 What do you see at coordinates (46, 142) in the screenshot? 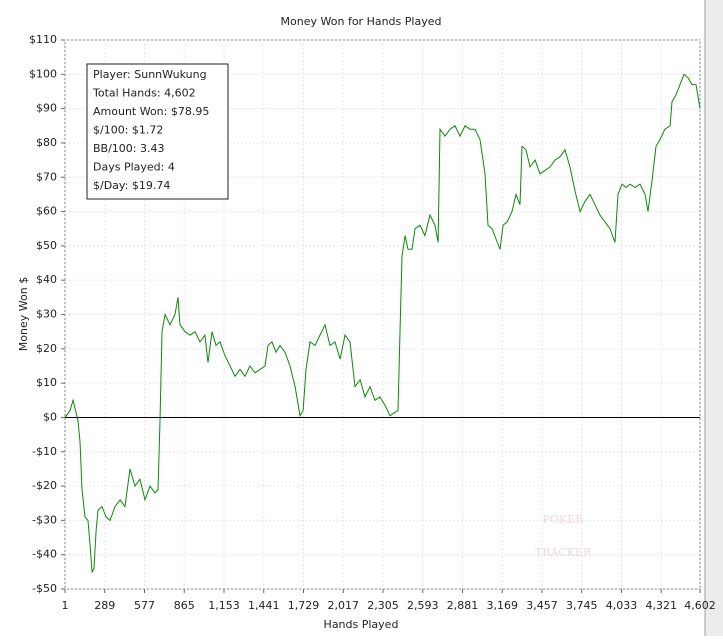
I see `y-tick-label: $80` at bounding box center [46, 142].